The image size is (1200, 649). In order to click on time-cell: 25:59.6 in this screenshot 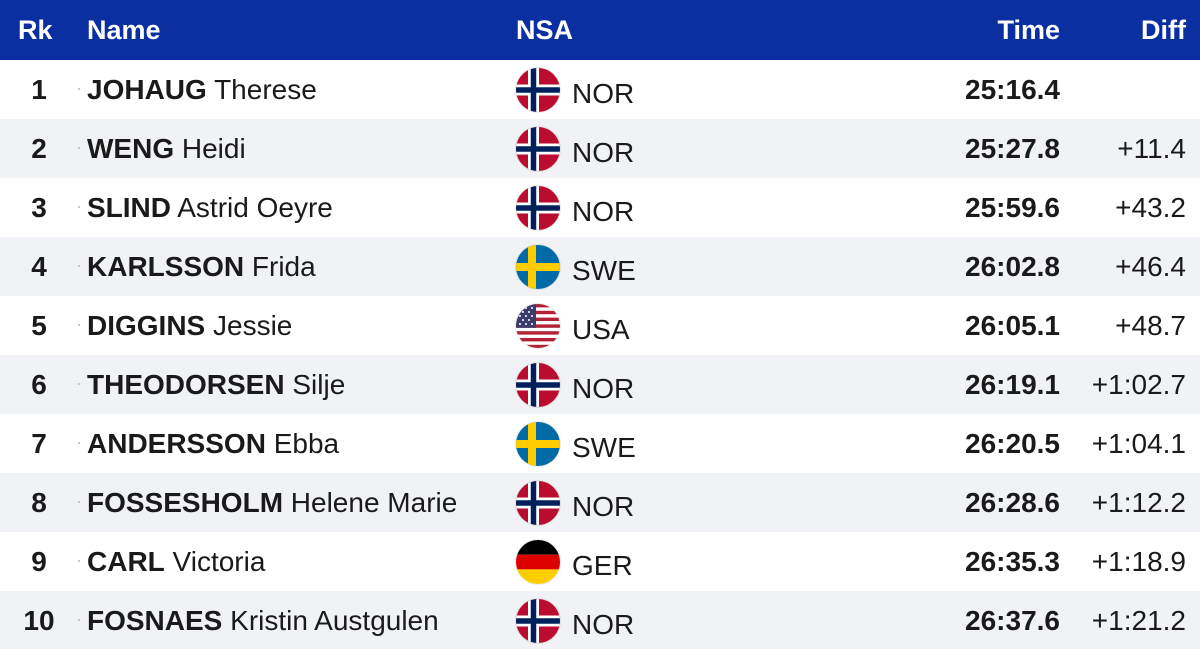, I will do `click(1012, 207)`.